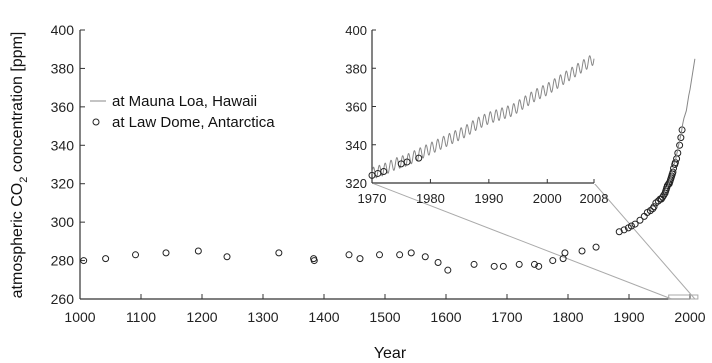 The image size is (712, 363). Describe the element at coordinates (488, 198) in the screenshot. I see `inset-x-tick-label: 1990` at that location.